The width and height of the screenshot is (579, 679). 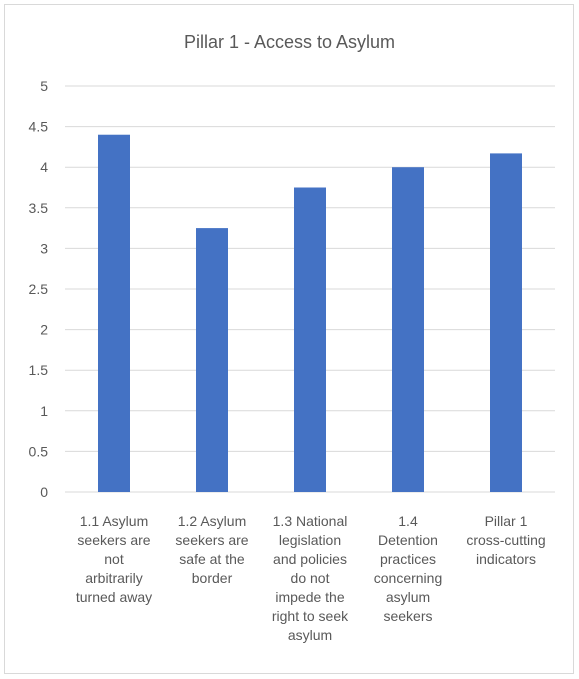 What do you see at coordinates (212, 521) in the screenshot?
I see `category-label-line: 1.2 Asylum` at bounding box center [212, 521].